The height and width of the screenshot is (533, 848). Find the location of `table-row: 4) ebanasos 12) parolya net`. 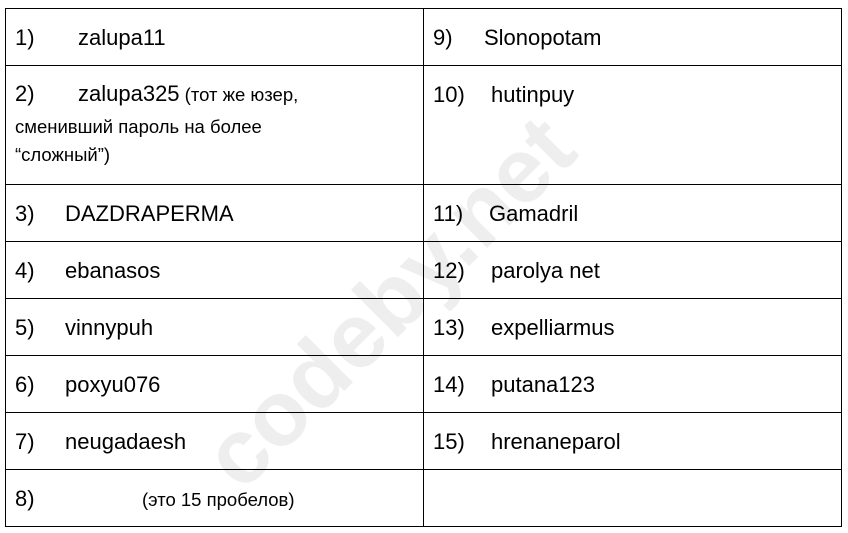

table-row: 4) ebanasos 12) parolya net is located at coordinates (423, 270).